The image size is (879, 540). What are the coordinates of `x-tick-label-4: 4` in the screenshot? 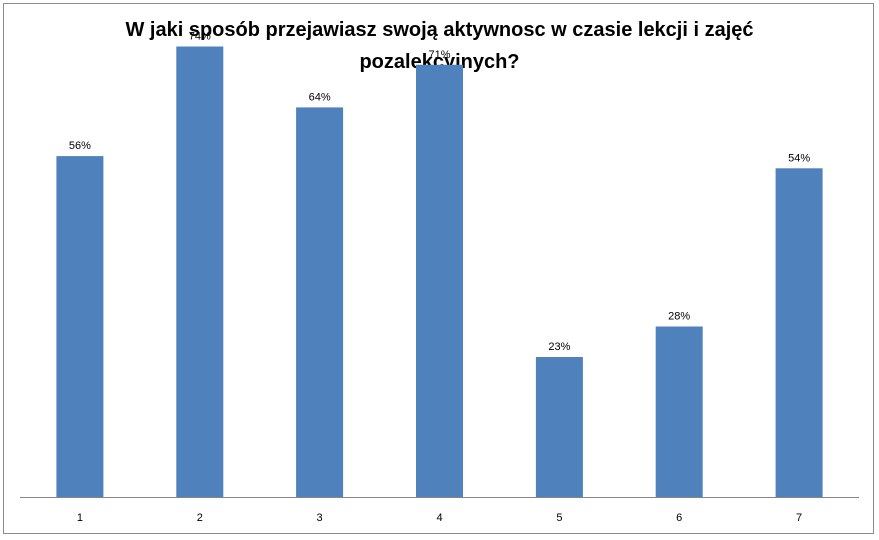 It's located at (439, 518).